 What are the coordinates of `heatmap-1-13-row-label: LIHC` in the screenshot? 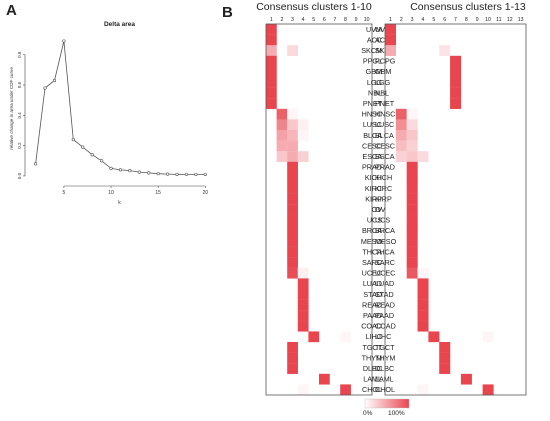 It's located at (374, 336).